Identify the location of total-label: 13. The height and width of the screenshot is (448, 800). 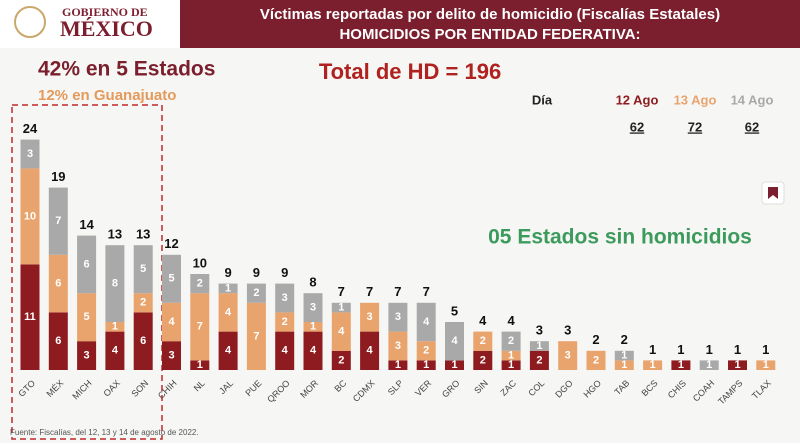
(143, 234).